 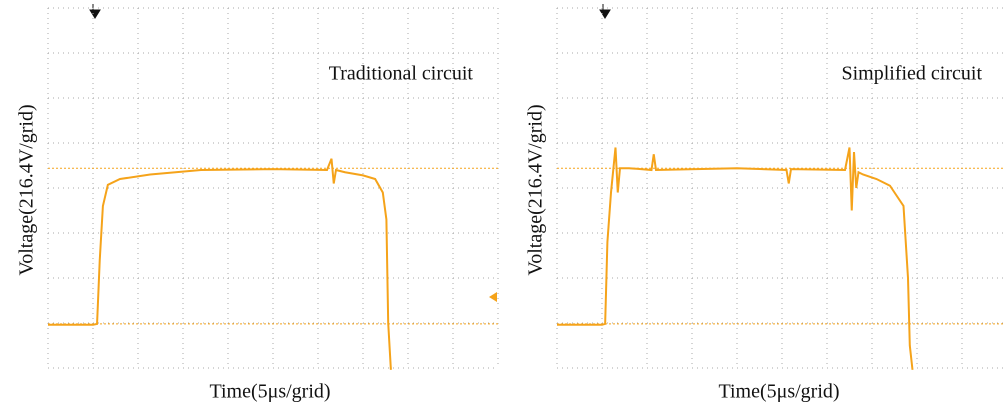 What do you see at coordinates (493, 297) in the screenshot?
I see `level-marker` at bounding box center [493, 297].